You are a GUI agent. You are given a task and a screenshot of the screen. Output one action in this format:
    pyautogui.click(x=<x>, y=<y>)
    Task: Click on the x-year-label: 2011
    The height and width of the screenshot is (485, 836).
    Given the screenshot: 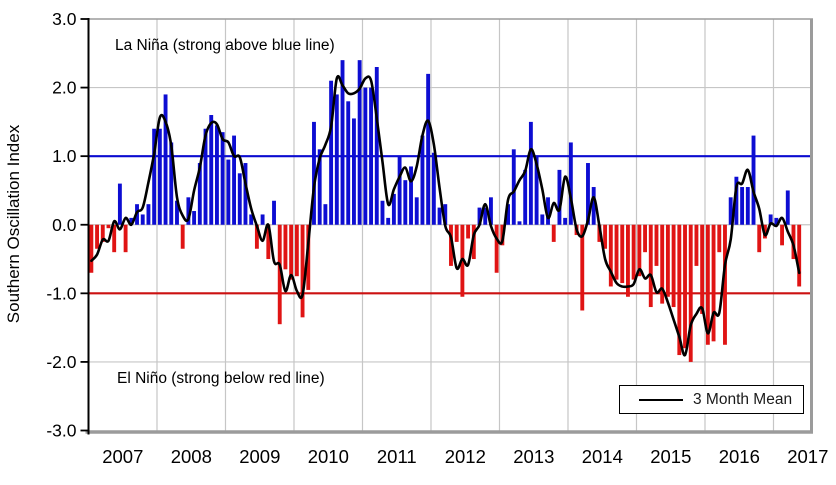 What is the action you would take?
    pyautogui.click(x=397, y=456)
    